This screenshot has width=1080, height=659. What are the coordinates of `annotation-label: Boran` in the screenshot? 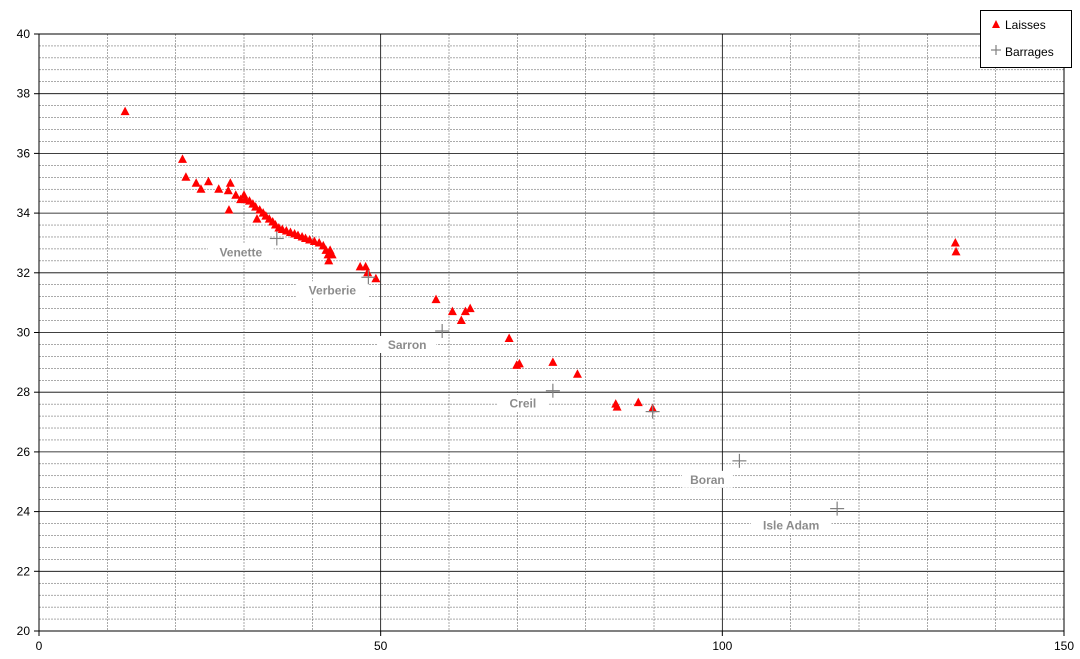 It's located at (707, 480).